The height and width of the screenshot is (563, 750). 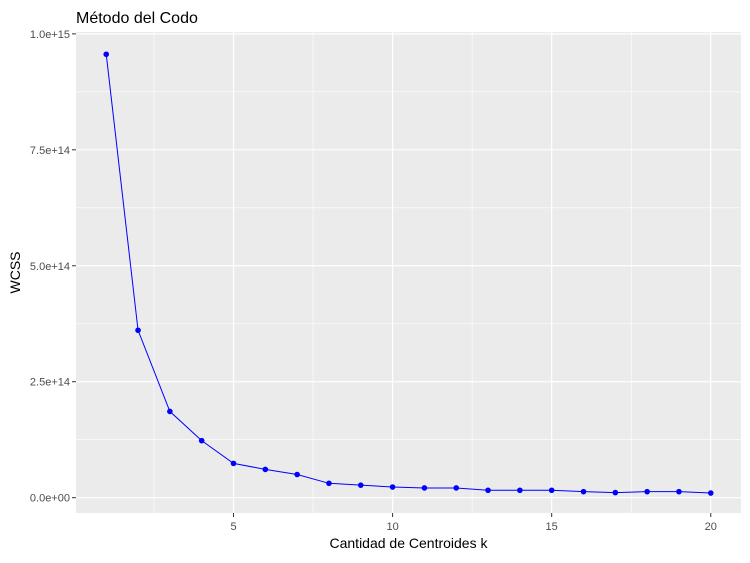 What do you see at coordinates (50, 499) in the screenshot?
I see `y-tick-label: 0.0e+00` at bounding box center [50, 499].